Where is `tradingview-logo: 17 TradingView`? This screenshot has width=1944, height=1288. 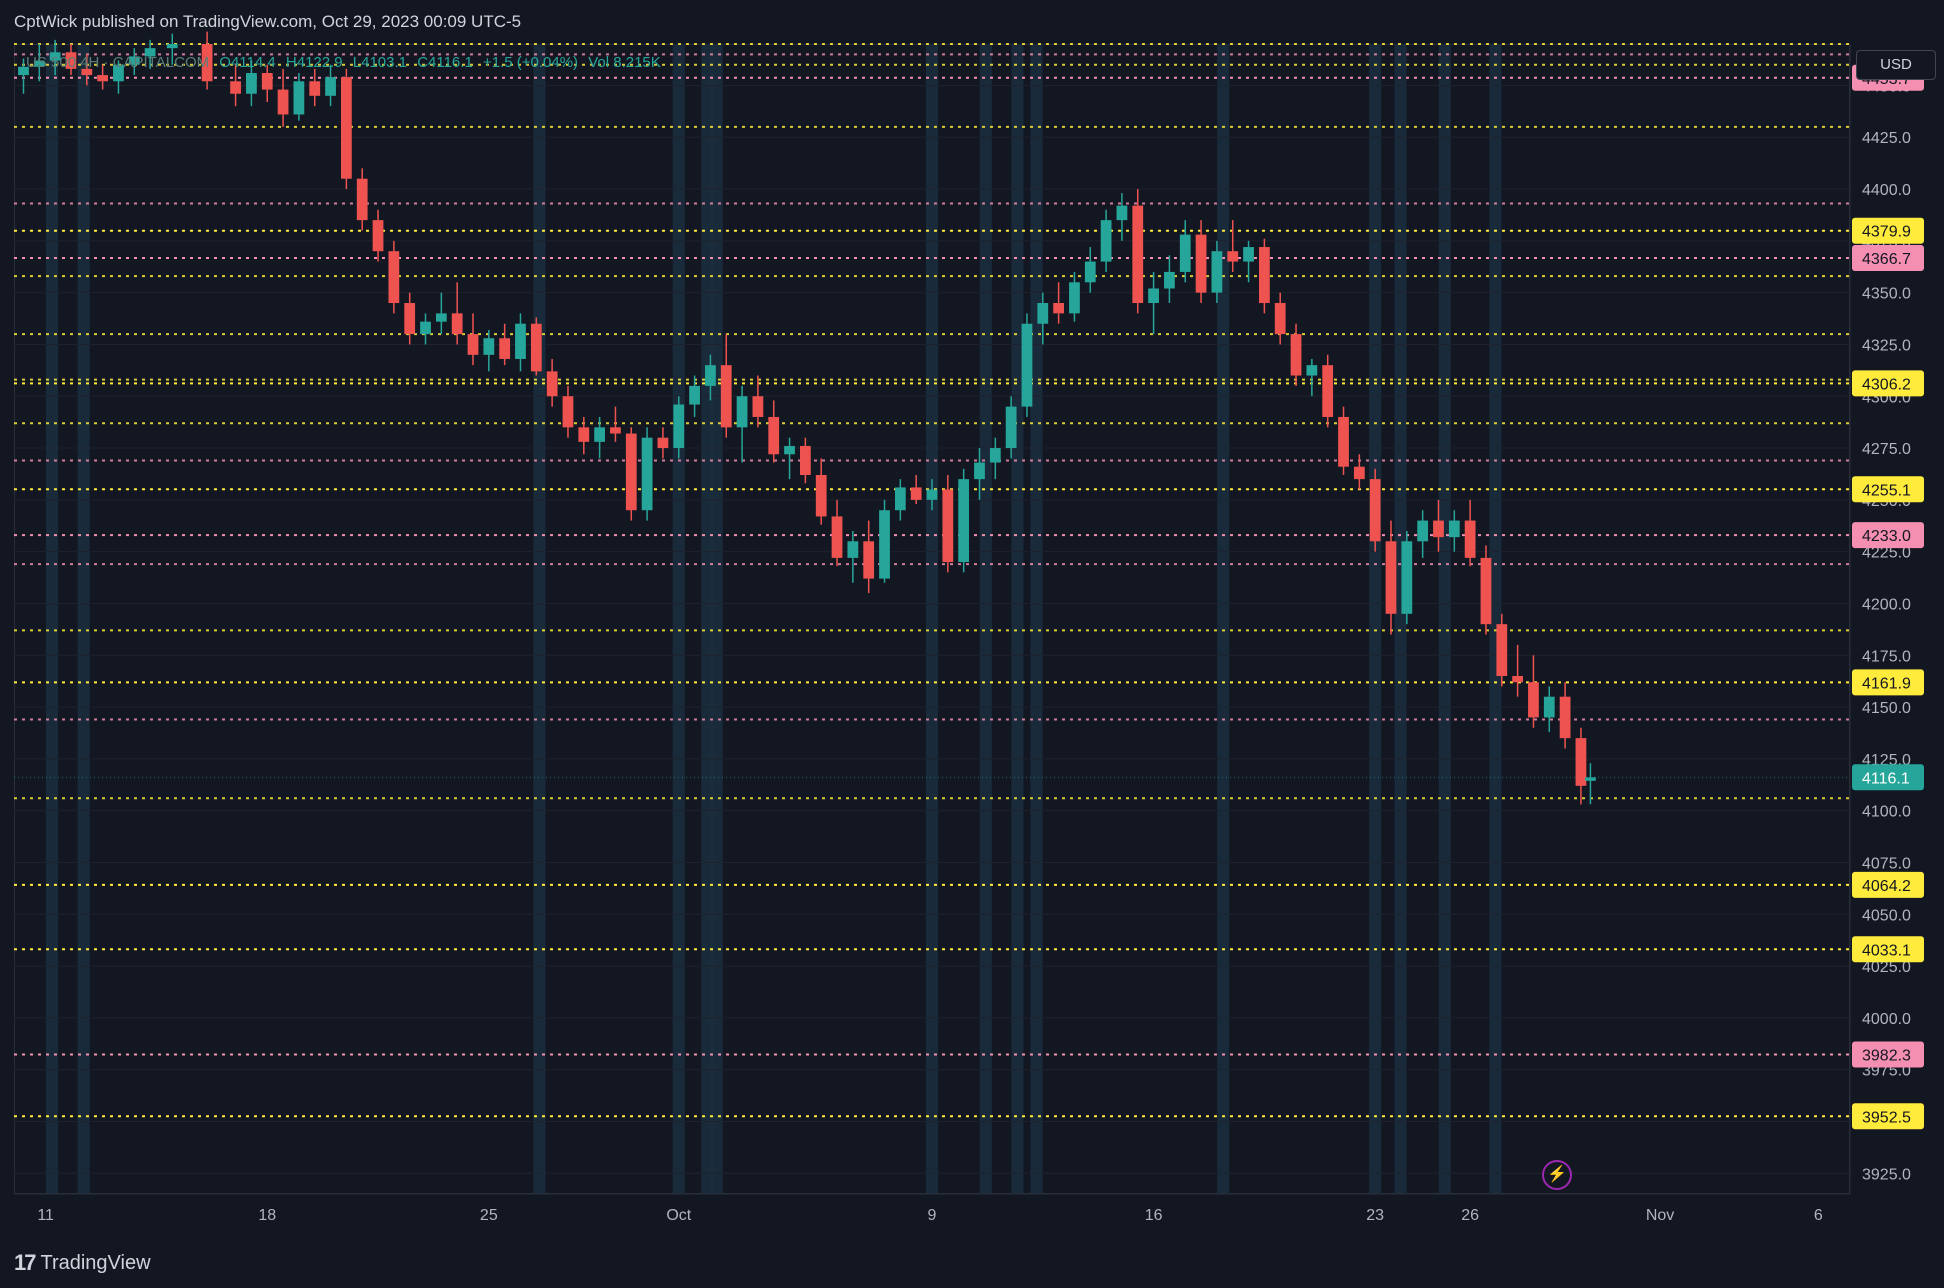 tradingview-logo: 17 TradingView is located at coordinates (82, 1263).